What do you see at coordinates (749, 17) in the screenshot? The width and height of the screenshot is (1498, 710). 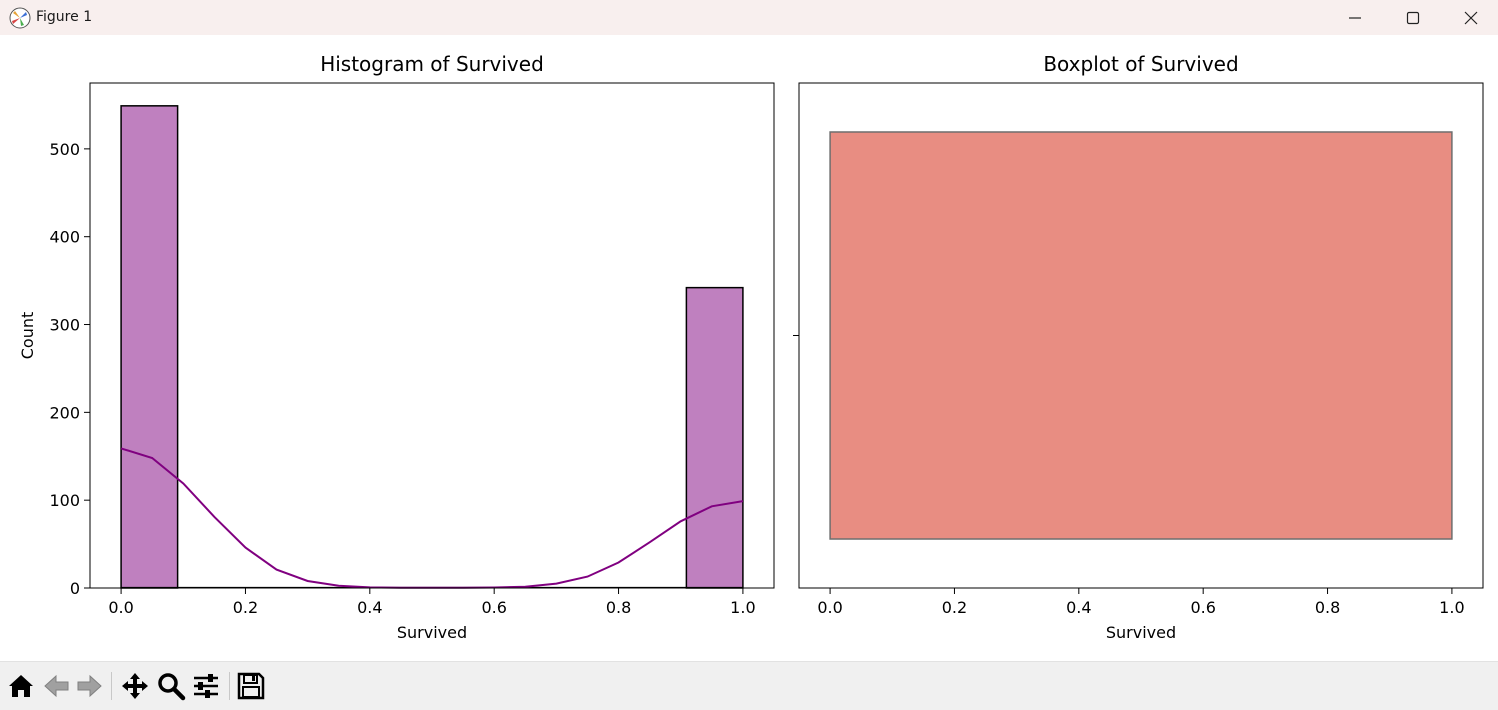 I see `window-titlebar: Figure 1` at bounding box center [749, 17].